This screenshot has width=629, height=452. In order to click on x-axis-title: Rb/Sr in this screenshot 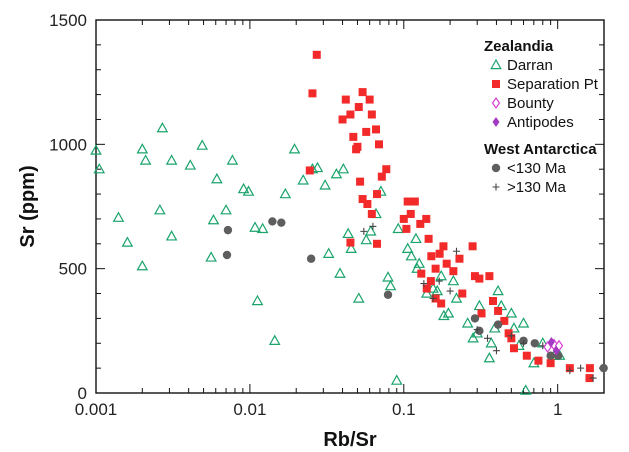, I will do `click(350, 440)`.